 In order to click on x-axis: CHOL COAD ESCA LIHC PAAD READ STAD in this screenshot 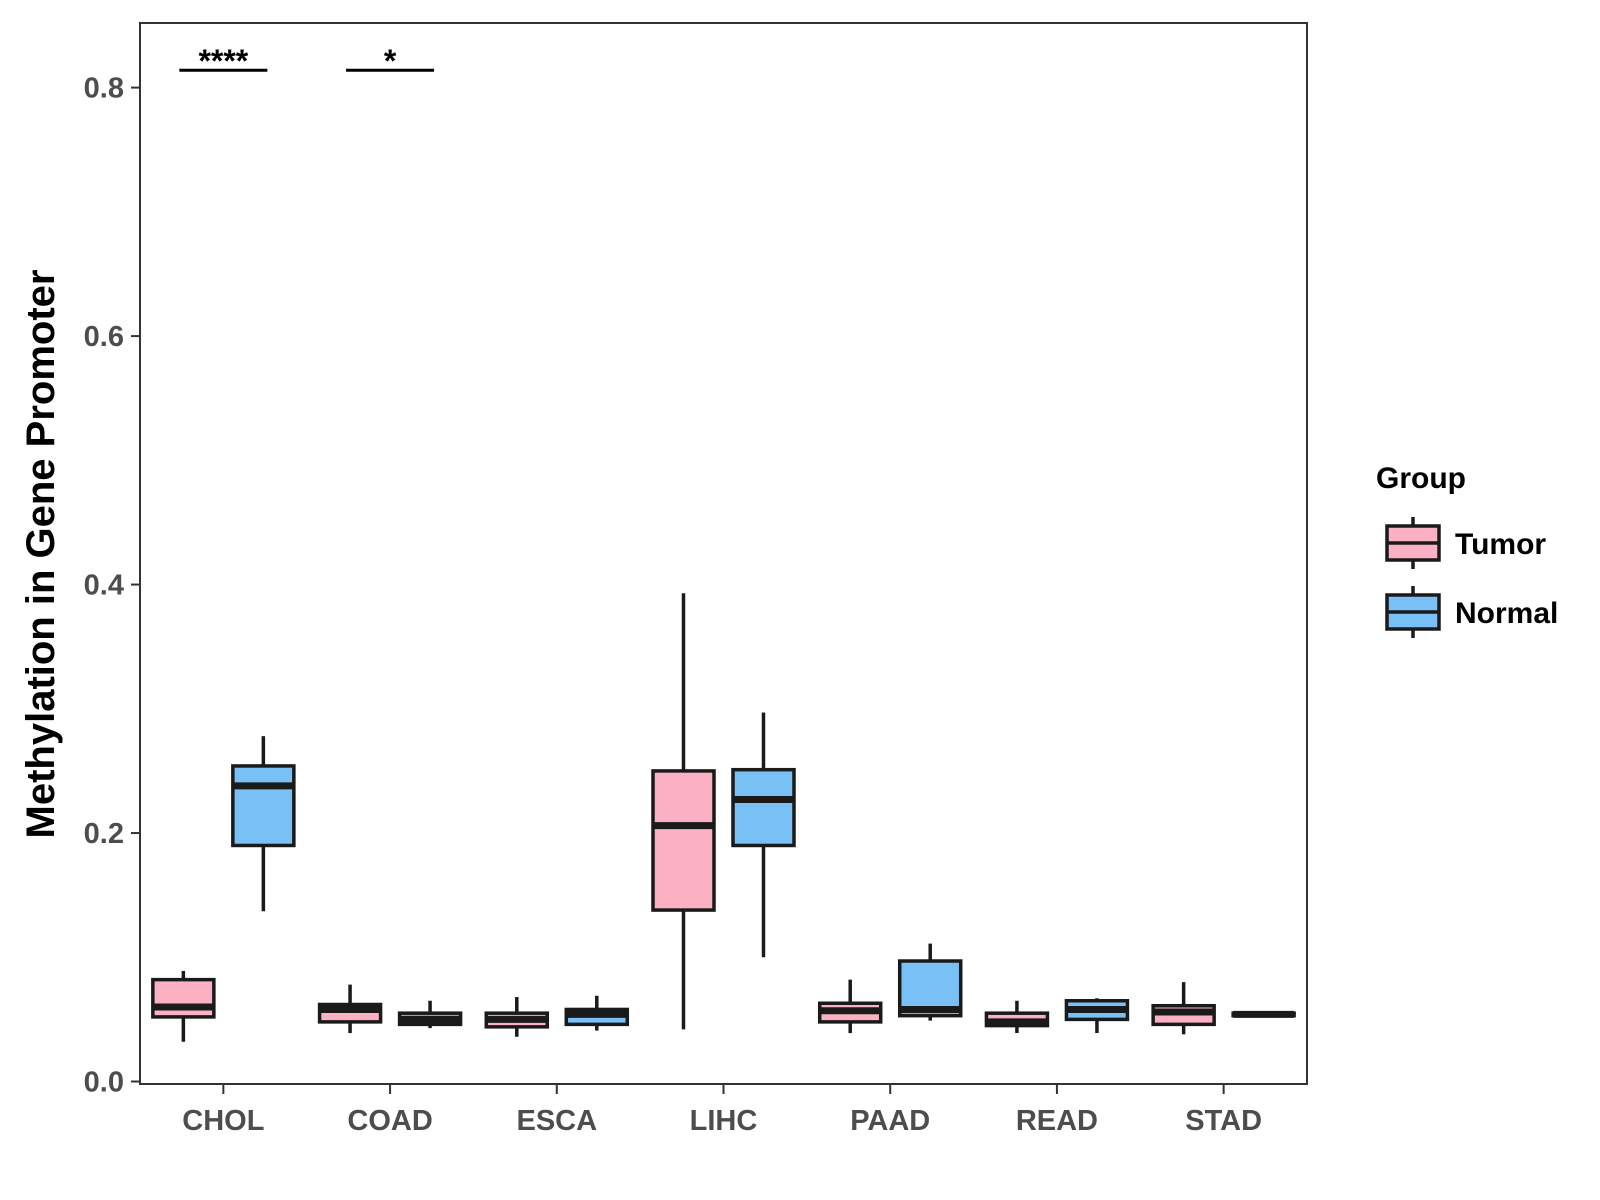, I will do `click(722, 1110)`.